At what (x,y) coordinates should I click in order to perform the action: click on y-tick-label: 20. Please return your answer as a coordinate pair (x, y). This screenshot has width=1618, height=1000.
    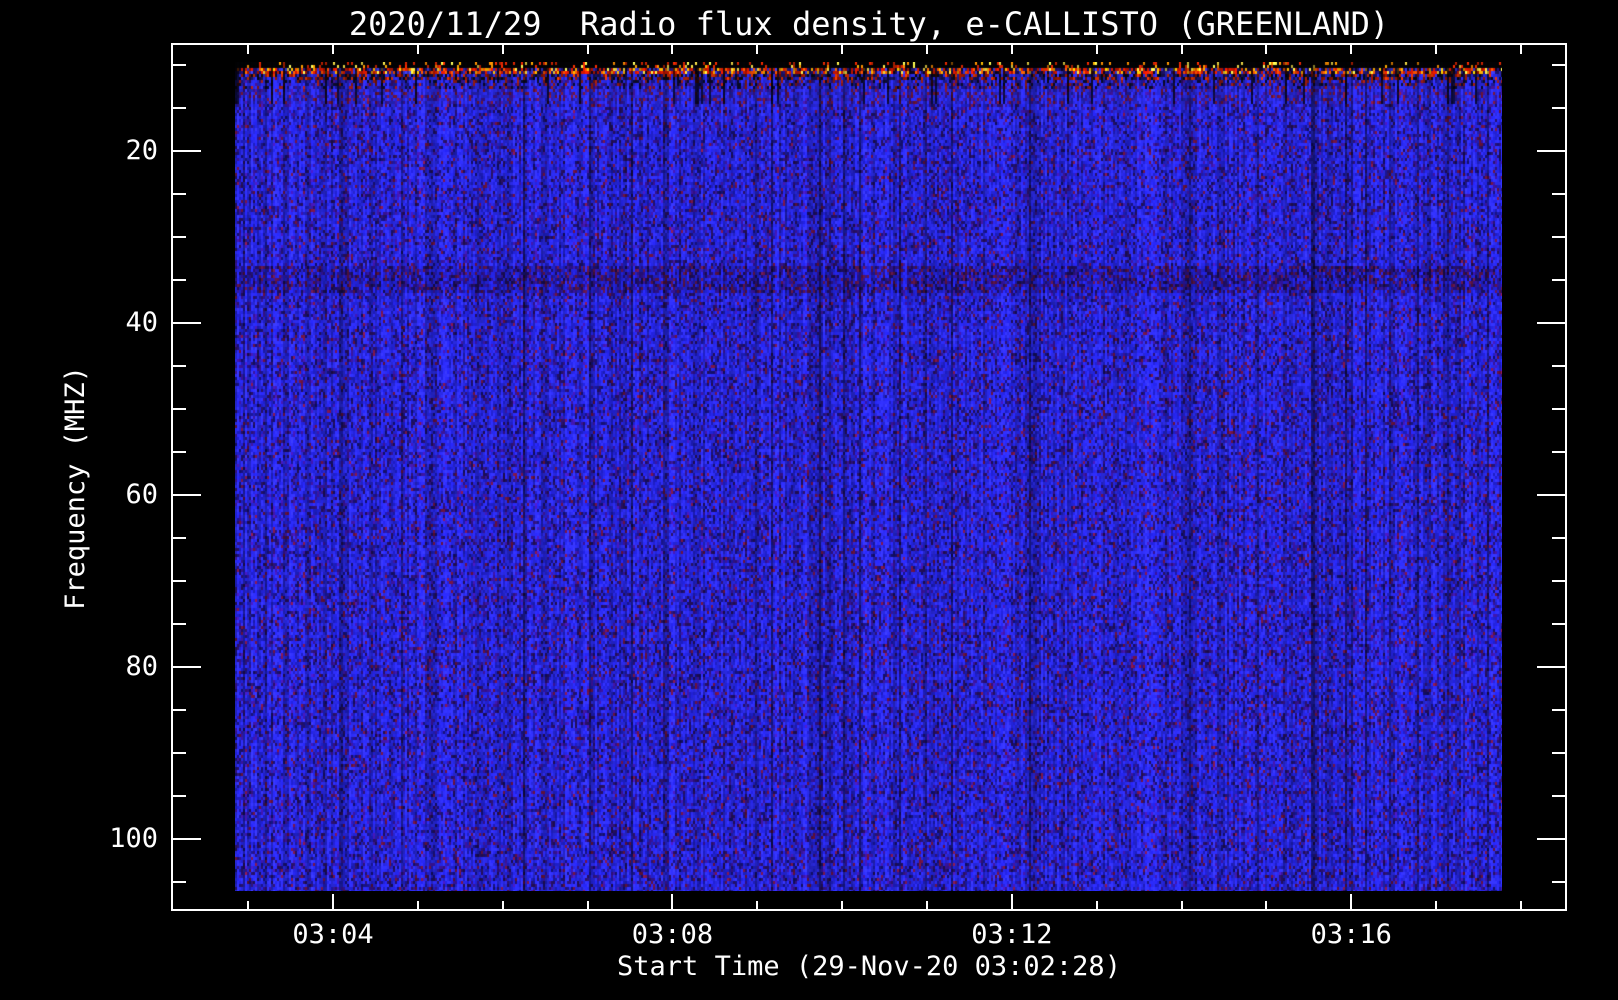
    Looking at the image, I should click on (141, 150).